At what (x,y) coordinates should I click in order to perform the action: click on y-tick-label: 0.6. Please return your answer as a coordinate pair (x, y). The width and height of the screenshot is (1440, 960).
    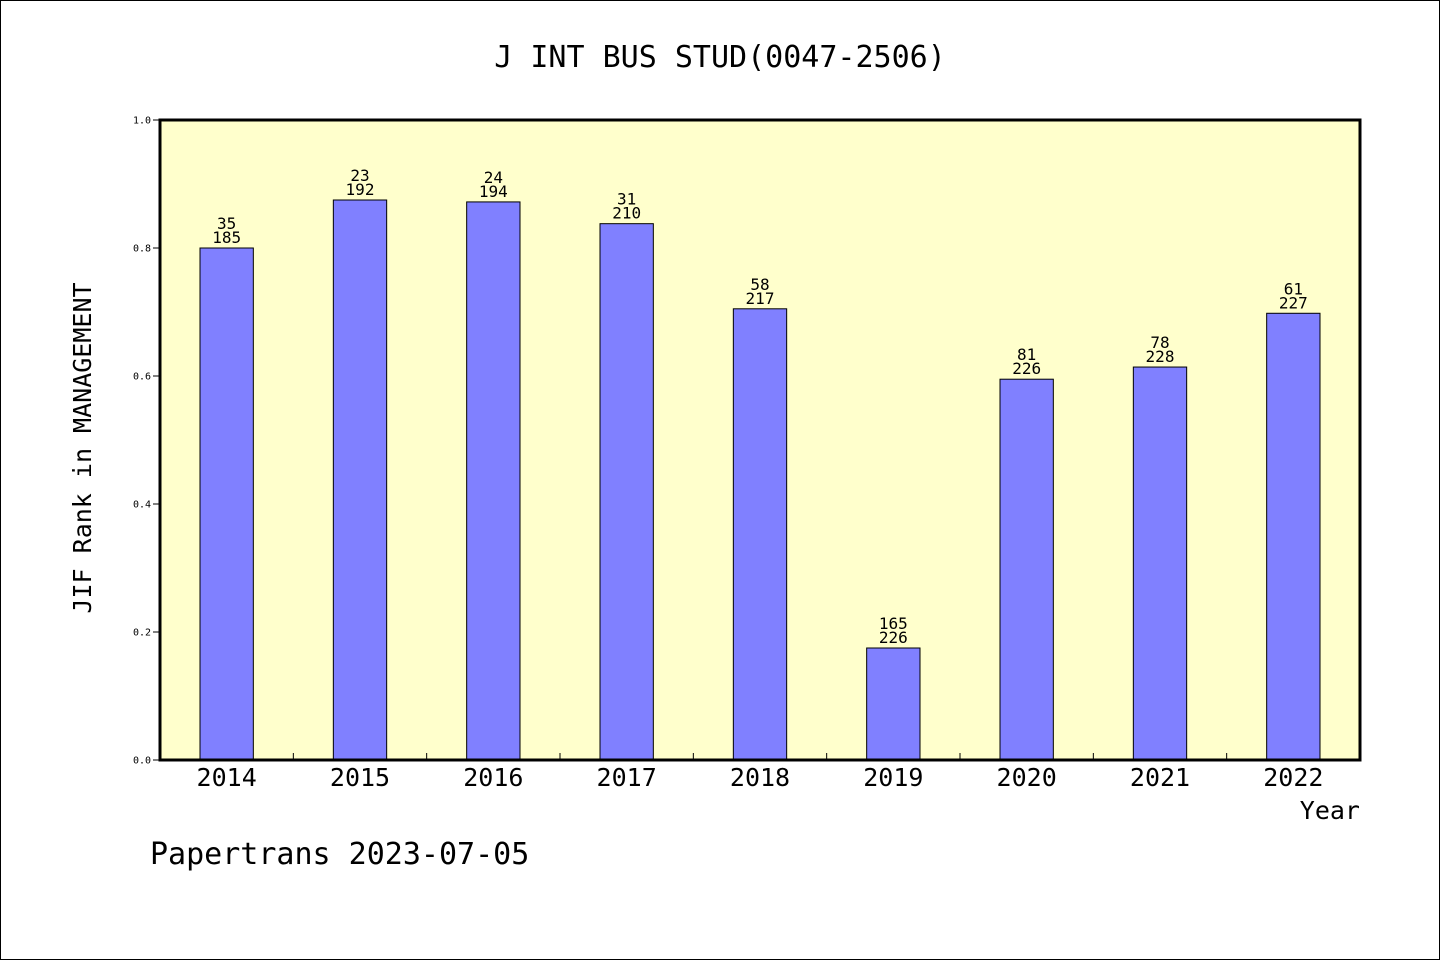
    Looking at the image, I should click on (142, 377).